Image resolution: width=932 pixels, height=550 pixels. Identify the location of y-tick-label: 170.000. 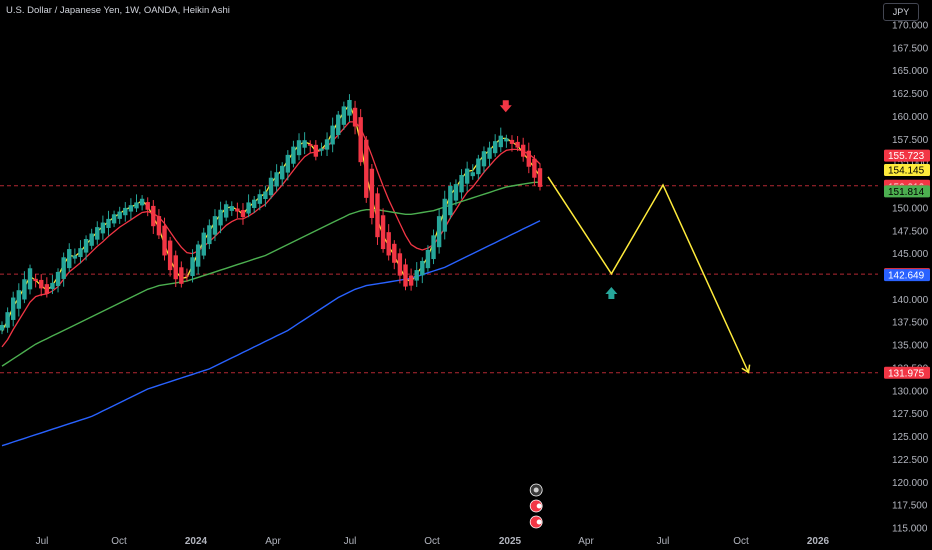
(910, 26).